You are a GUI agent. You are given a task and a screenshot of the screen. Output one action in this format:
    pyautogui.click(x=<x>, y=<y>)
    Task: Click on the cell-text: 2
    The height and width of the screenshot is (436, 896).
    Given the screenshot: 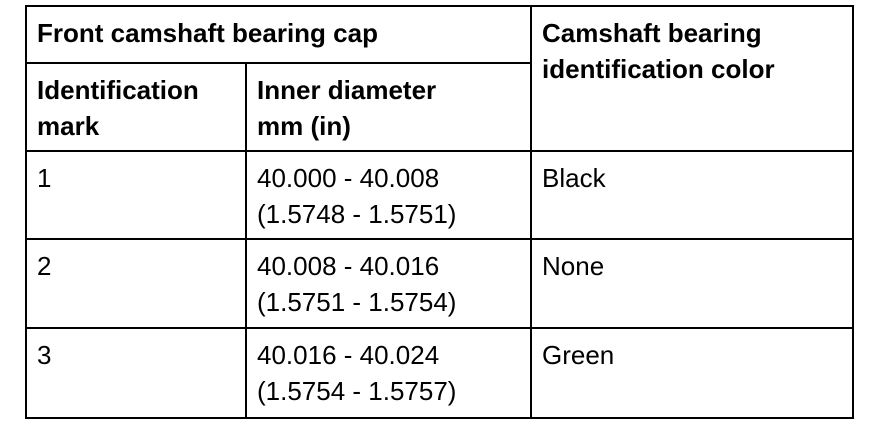 What is the action you would take?
    pyautogui.click(x=44, y=266)
    